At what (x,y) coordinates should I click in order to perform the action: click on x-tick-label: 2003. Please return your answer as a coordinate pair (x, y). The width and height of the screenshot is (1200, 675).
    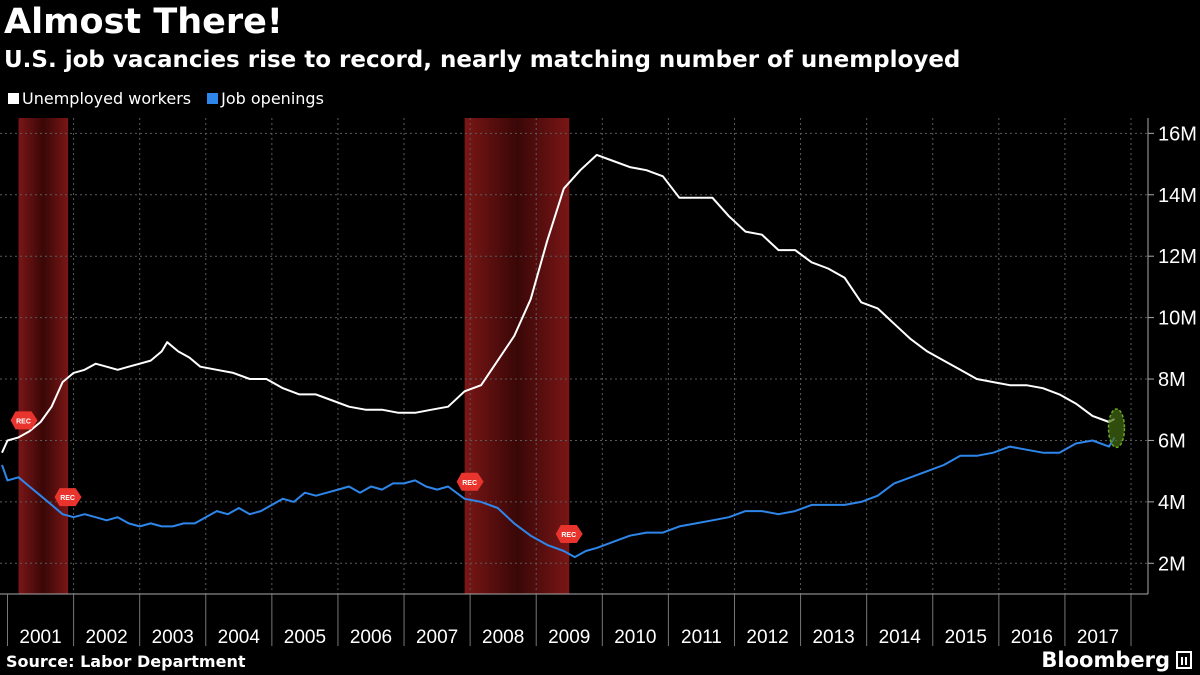
    Looking at the image, I should click on (173, 637).